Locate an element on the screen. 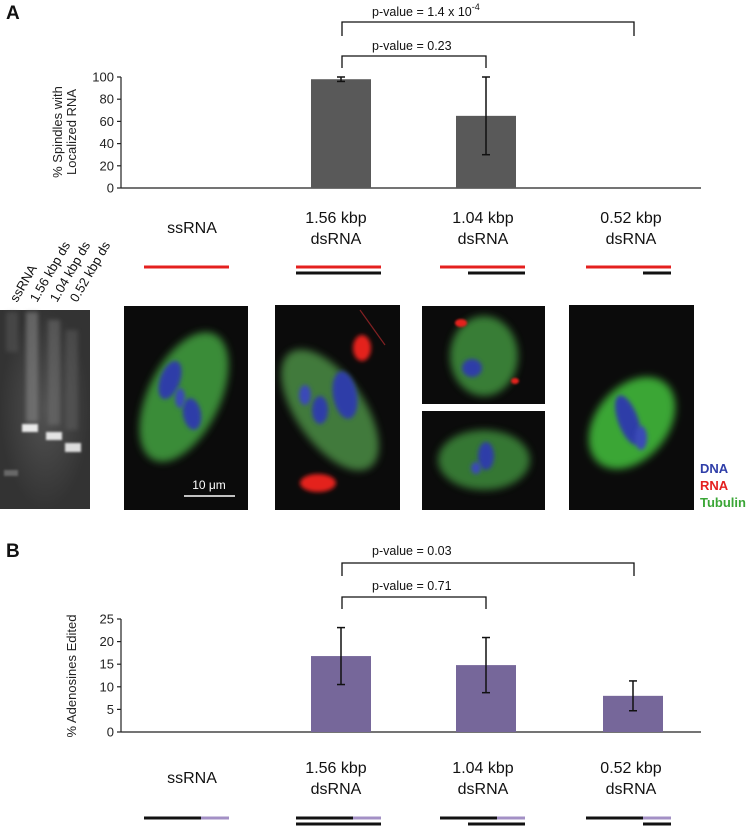 The height and width of the screenshot is (829, 748). scale-bar-label: 10 μm is located at coordinates (209, 485).